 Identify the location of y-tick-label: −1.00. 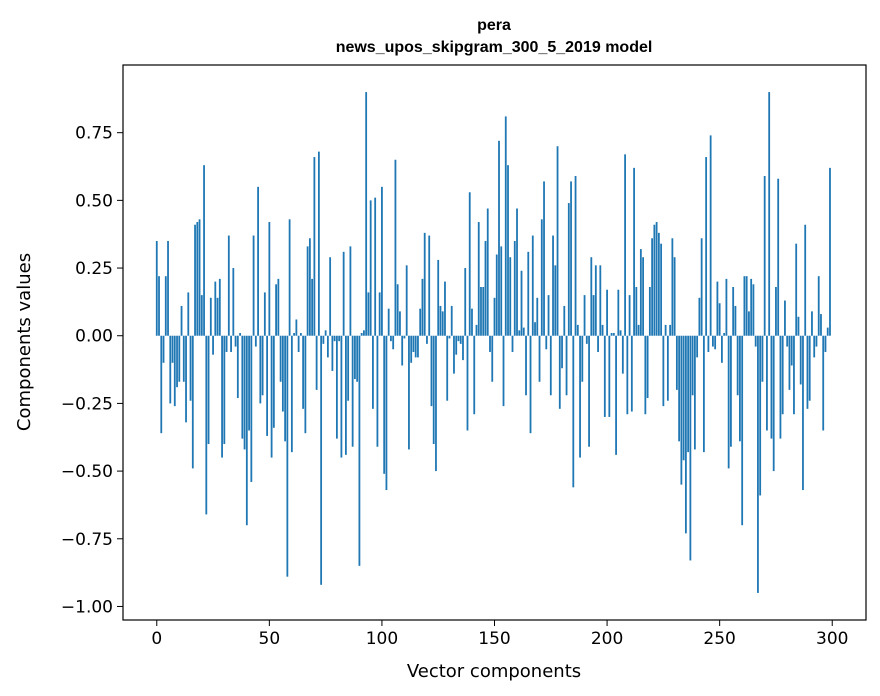
(87, 607).